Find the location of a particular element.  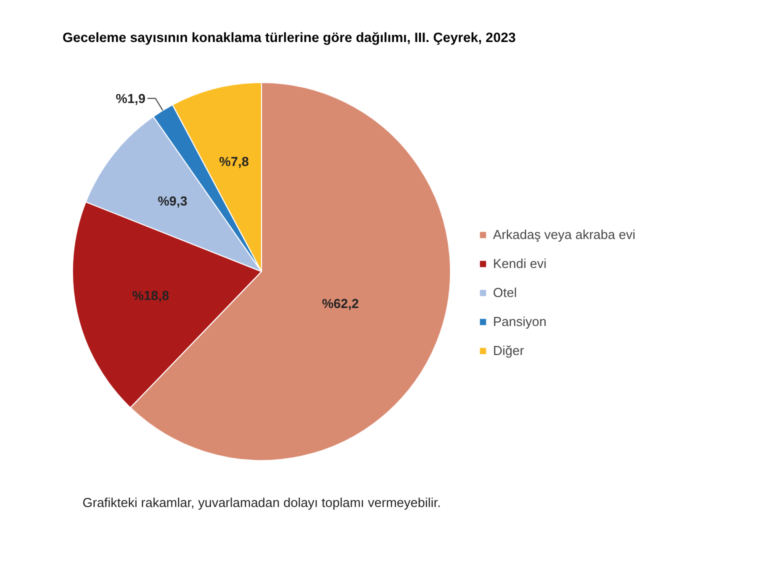

data-label: %7,8 is located at coordinates (234, 161).